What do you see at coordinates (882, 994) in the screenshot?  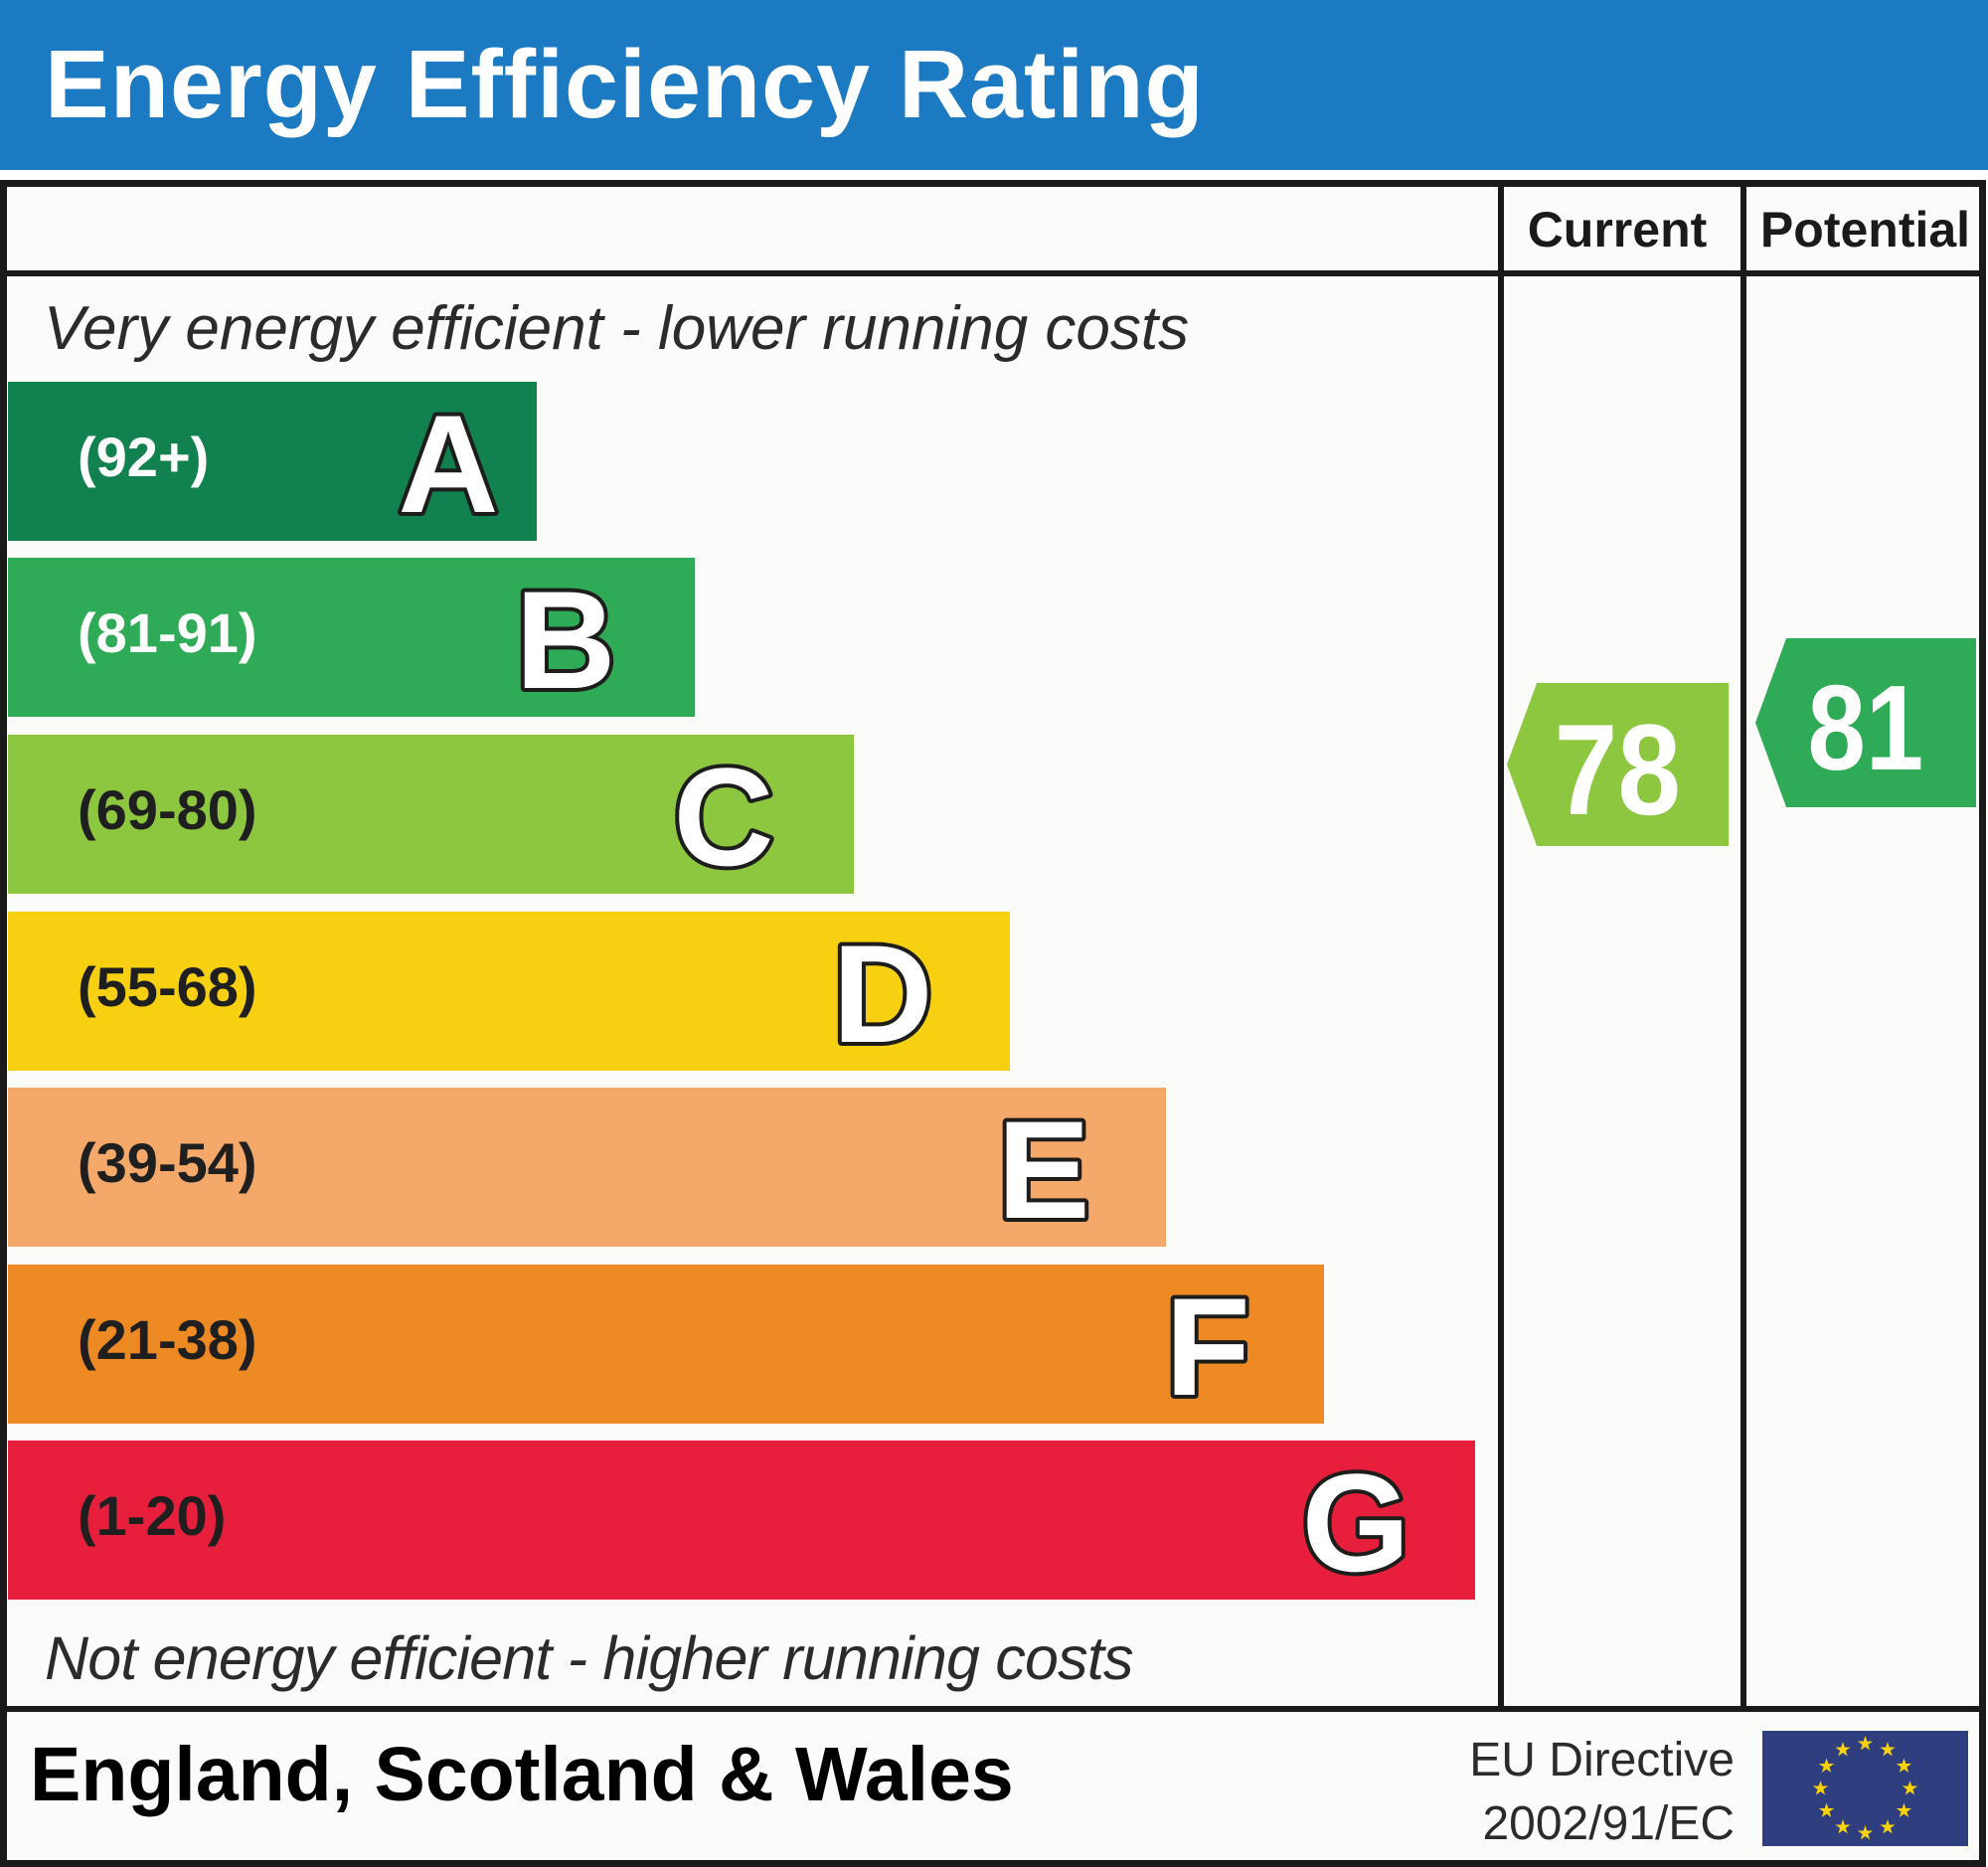 I see `svg-text: D` at bounding box center [882, 994].